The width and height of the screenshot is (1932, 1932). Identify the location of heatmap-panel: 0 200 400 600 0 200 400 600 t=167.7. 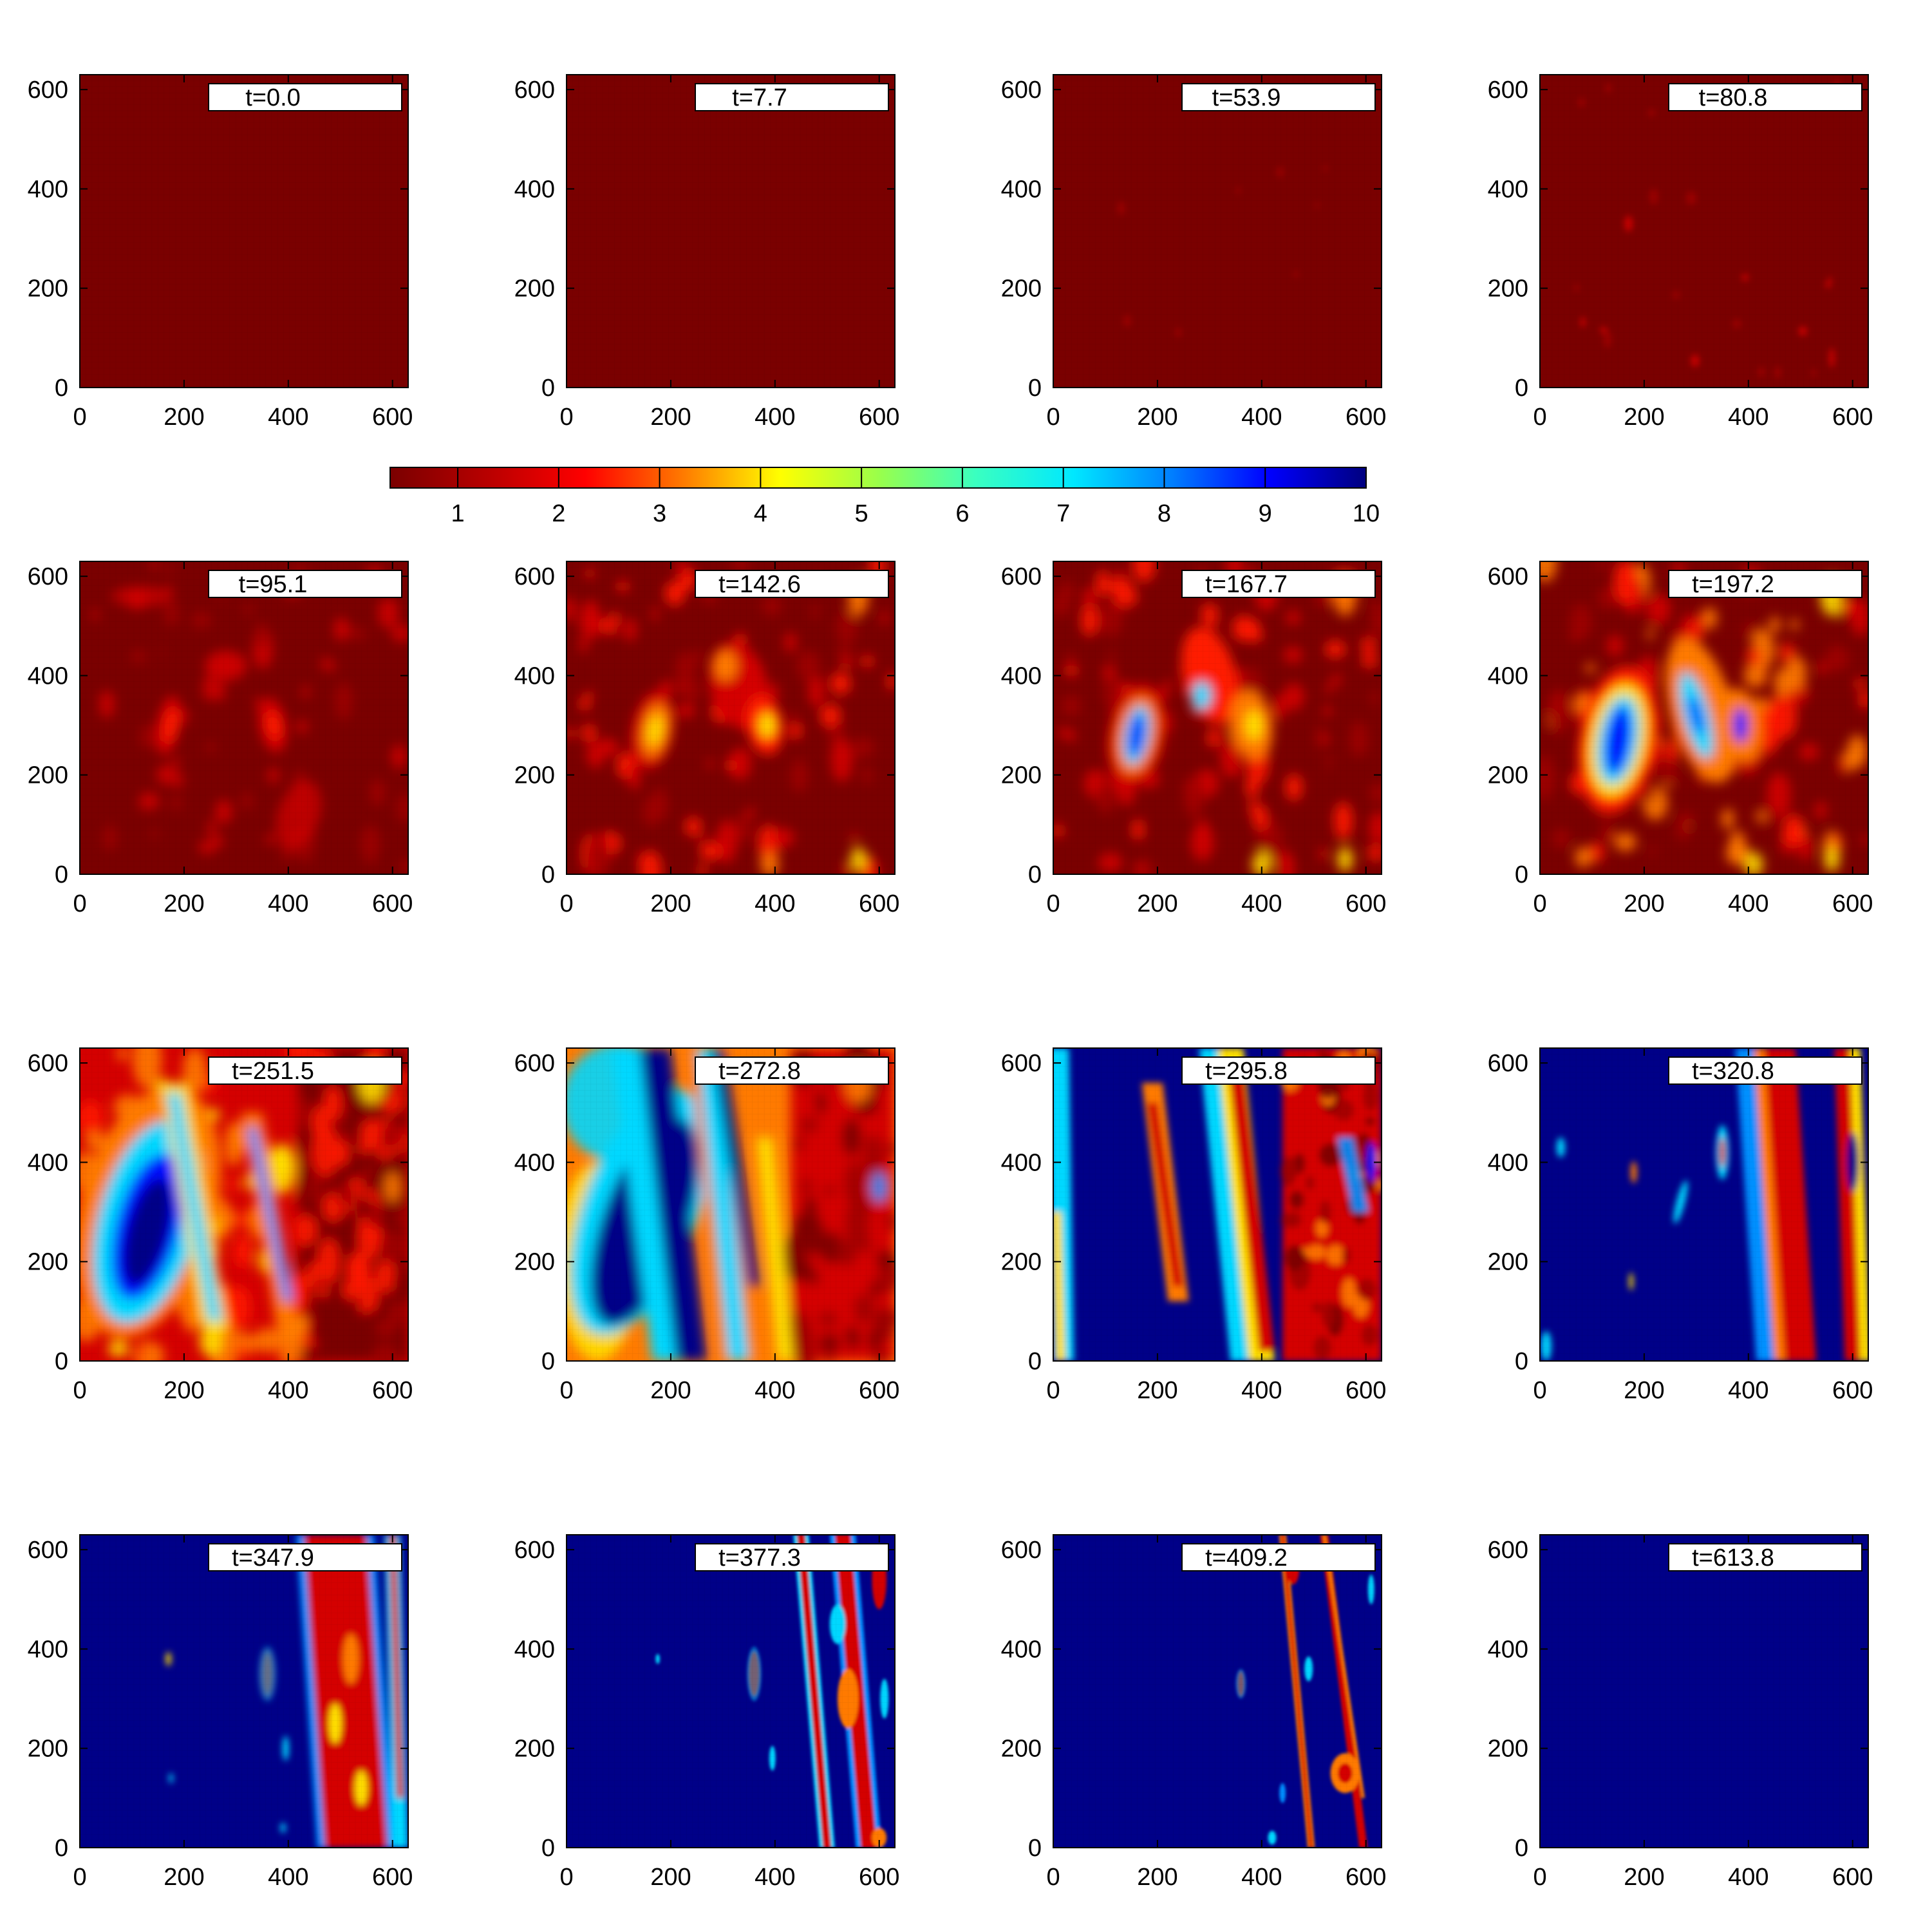
(1194, 739).